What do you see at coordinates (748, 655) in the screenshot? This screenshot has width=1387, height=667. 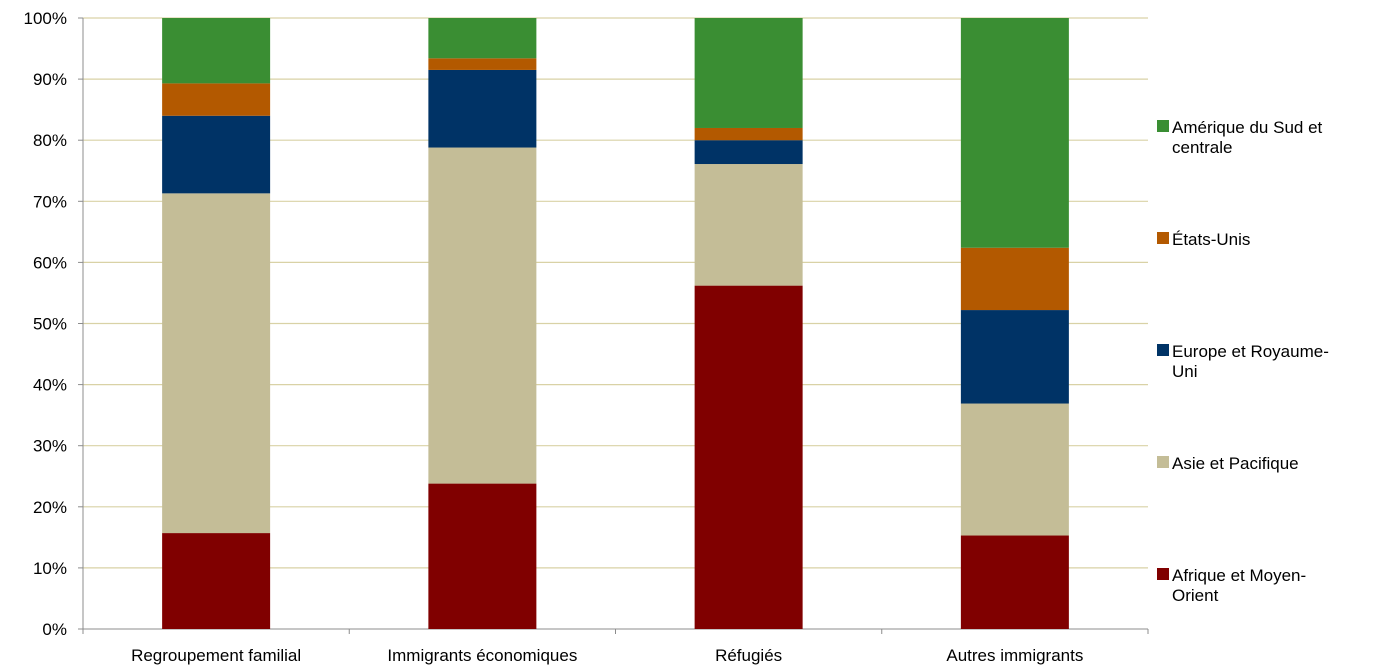 I see `x-tick-label: Réfugiés` at bounding box center [748, 655].